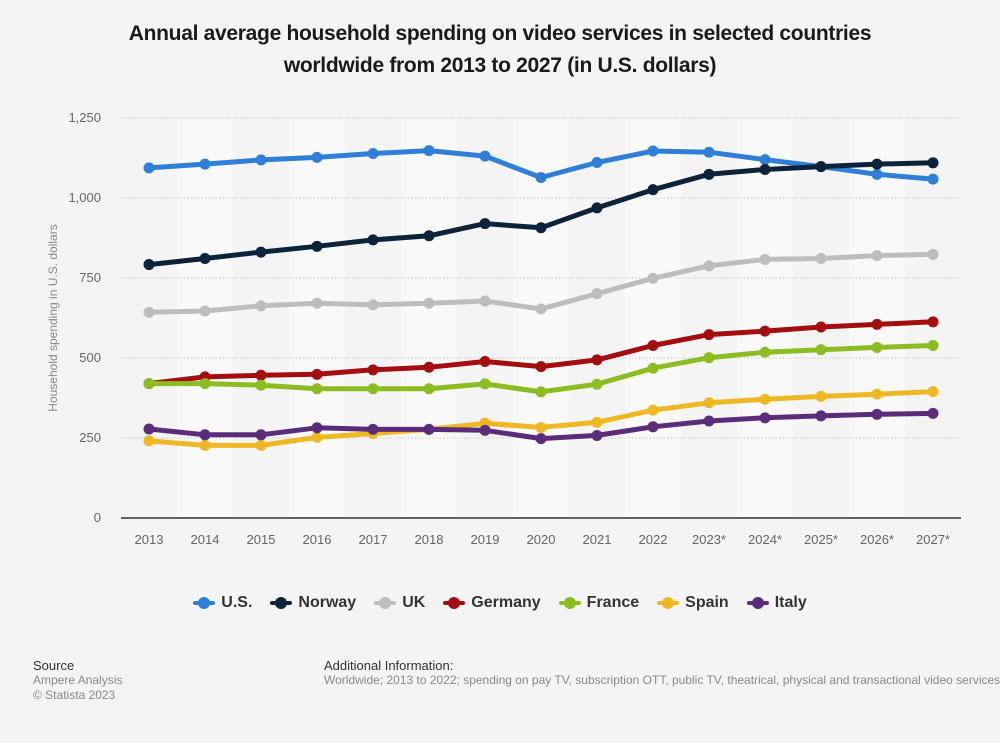 The width and height of the screenshot is (1000, 743). Describe the element at coordinates (222, 603) in the screenshot. I see `legend-item: U.S.` at that location.